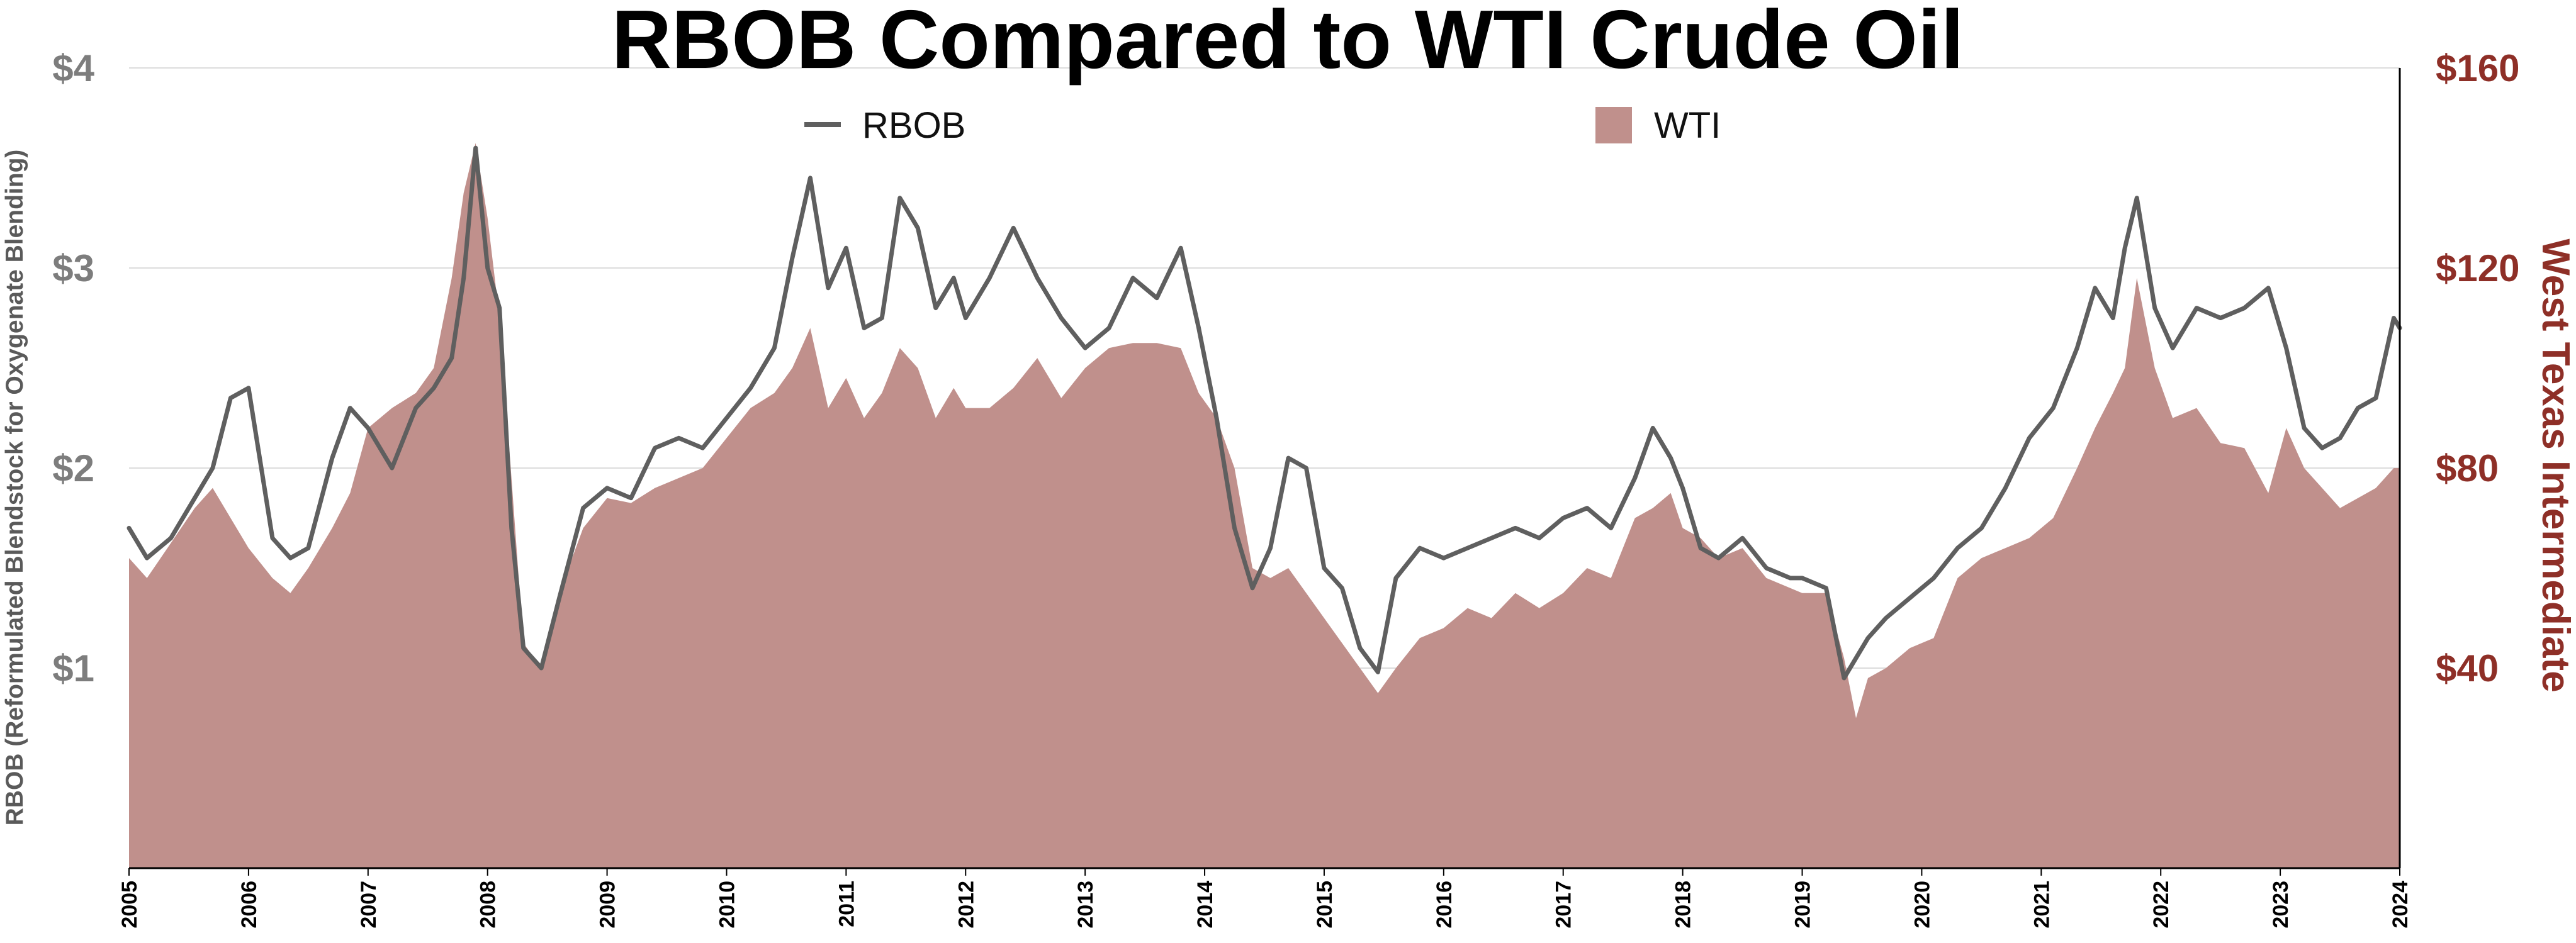 Image resolution: width=2576 pixels, height=943 pixels. Describe the element at coordinates (2281, 905) in the screenshot. I see `x-tick-label: 2023` at that location.